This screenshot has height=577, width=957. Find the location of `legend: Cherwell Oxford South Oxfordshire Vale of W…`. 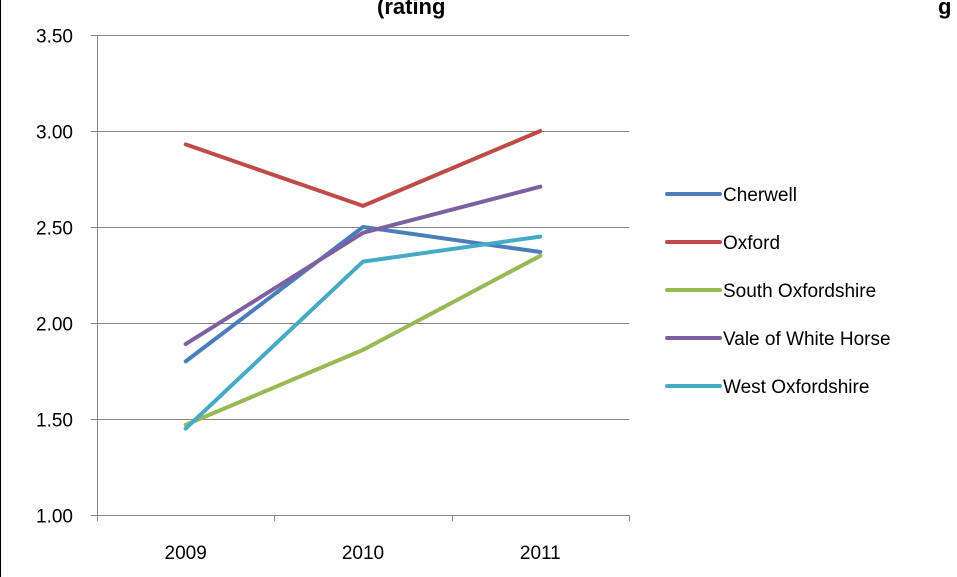

legend: Cherwell Oxford South Oxfordshire Vale of W… is located at coordinates (778, 291).